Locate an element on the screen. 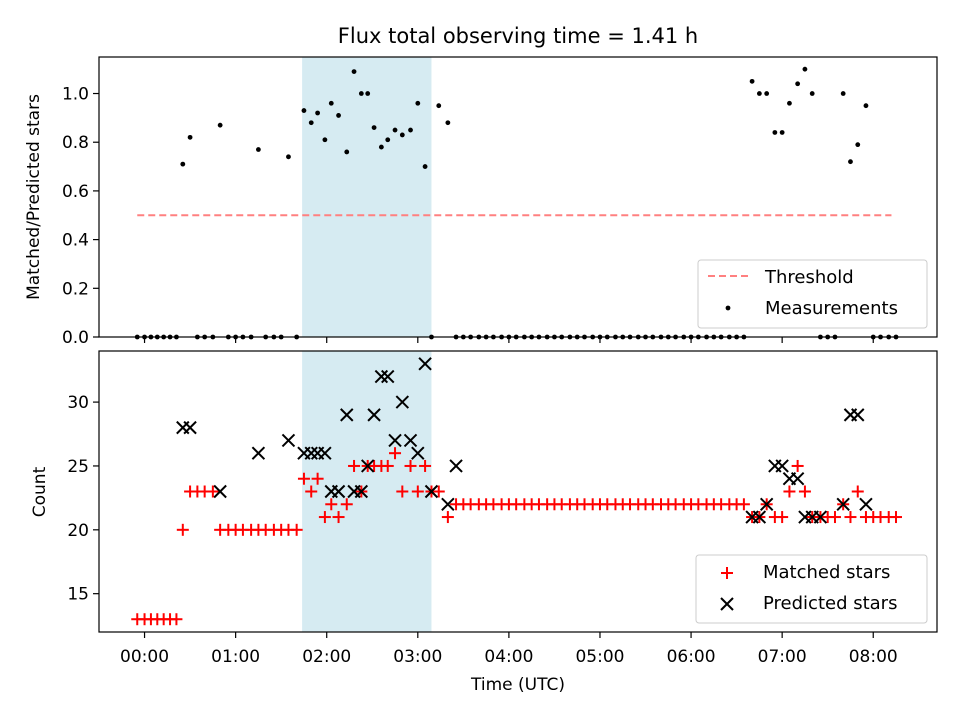 This screenshot has height=720, width=960. x-tick-label: 03:00 is located at coordinates (417, 657).